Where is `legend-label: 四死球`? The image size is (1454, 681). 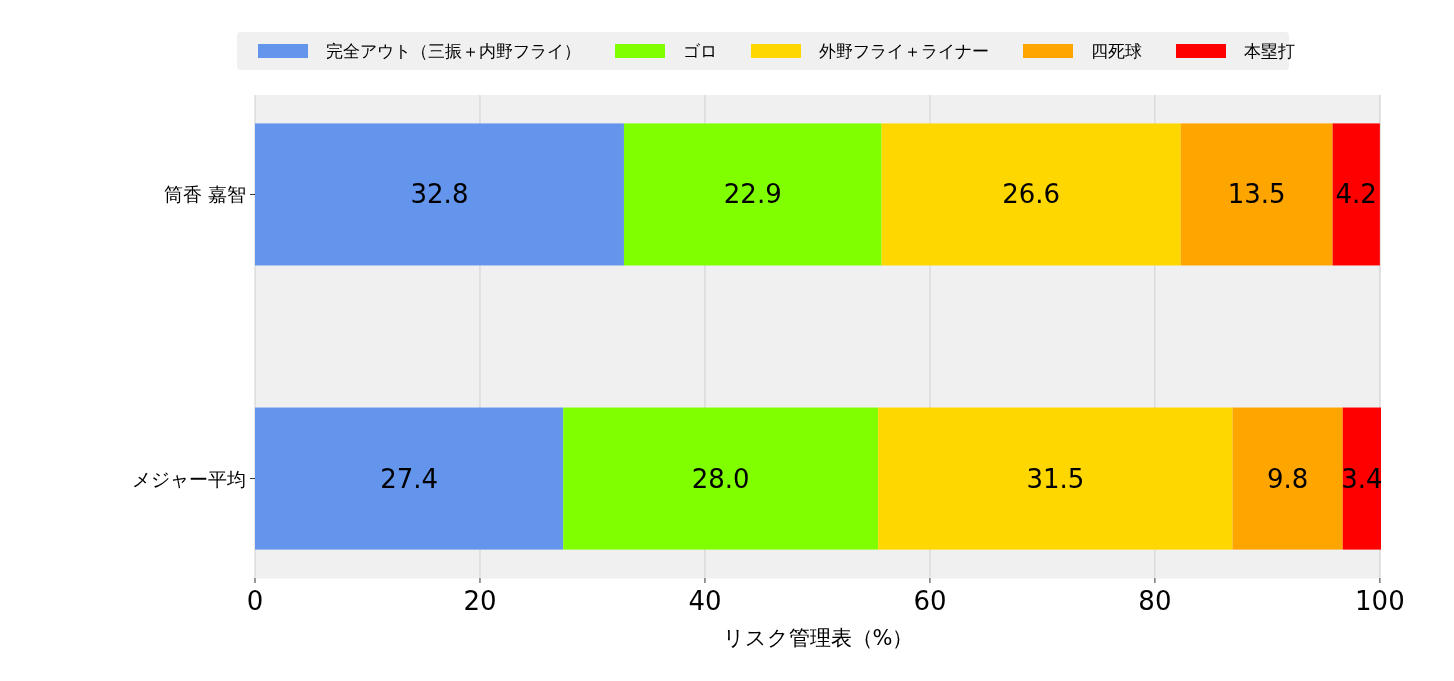 legend-label: 四死球 is located at coordinates (1116, 51).